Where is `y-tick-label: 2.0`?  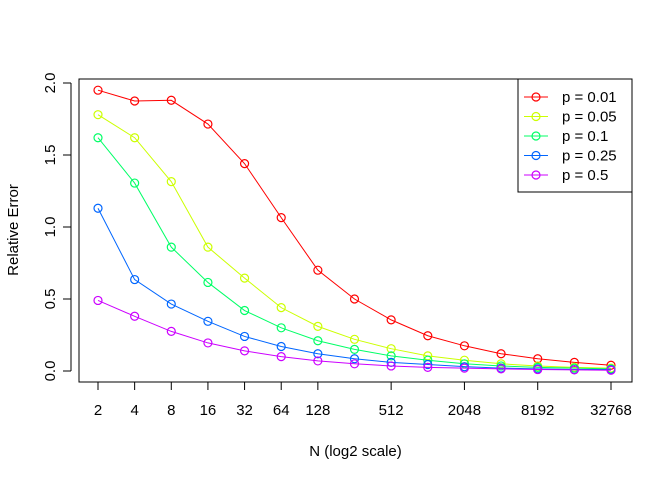
y-tick-label: 2.0 is located at coordinates (50, 83).